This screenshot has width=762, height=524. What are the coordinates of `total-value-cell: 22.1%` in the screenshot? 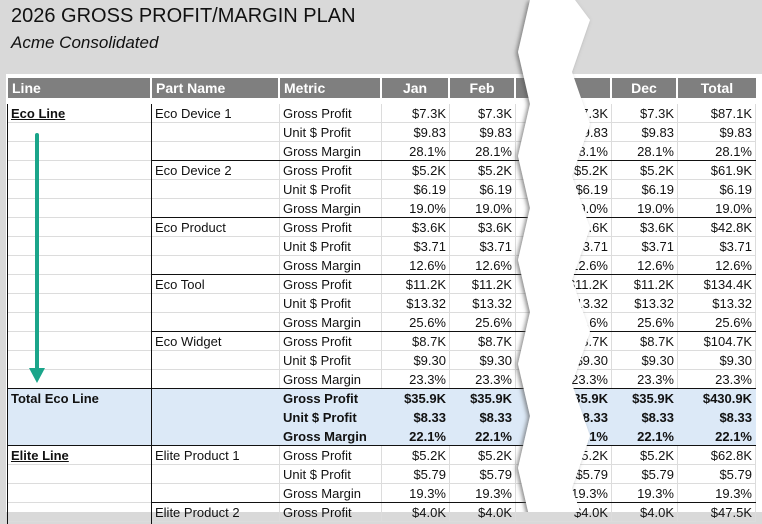 It's located at (645, 436).